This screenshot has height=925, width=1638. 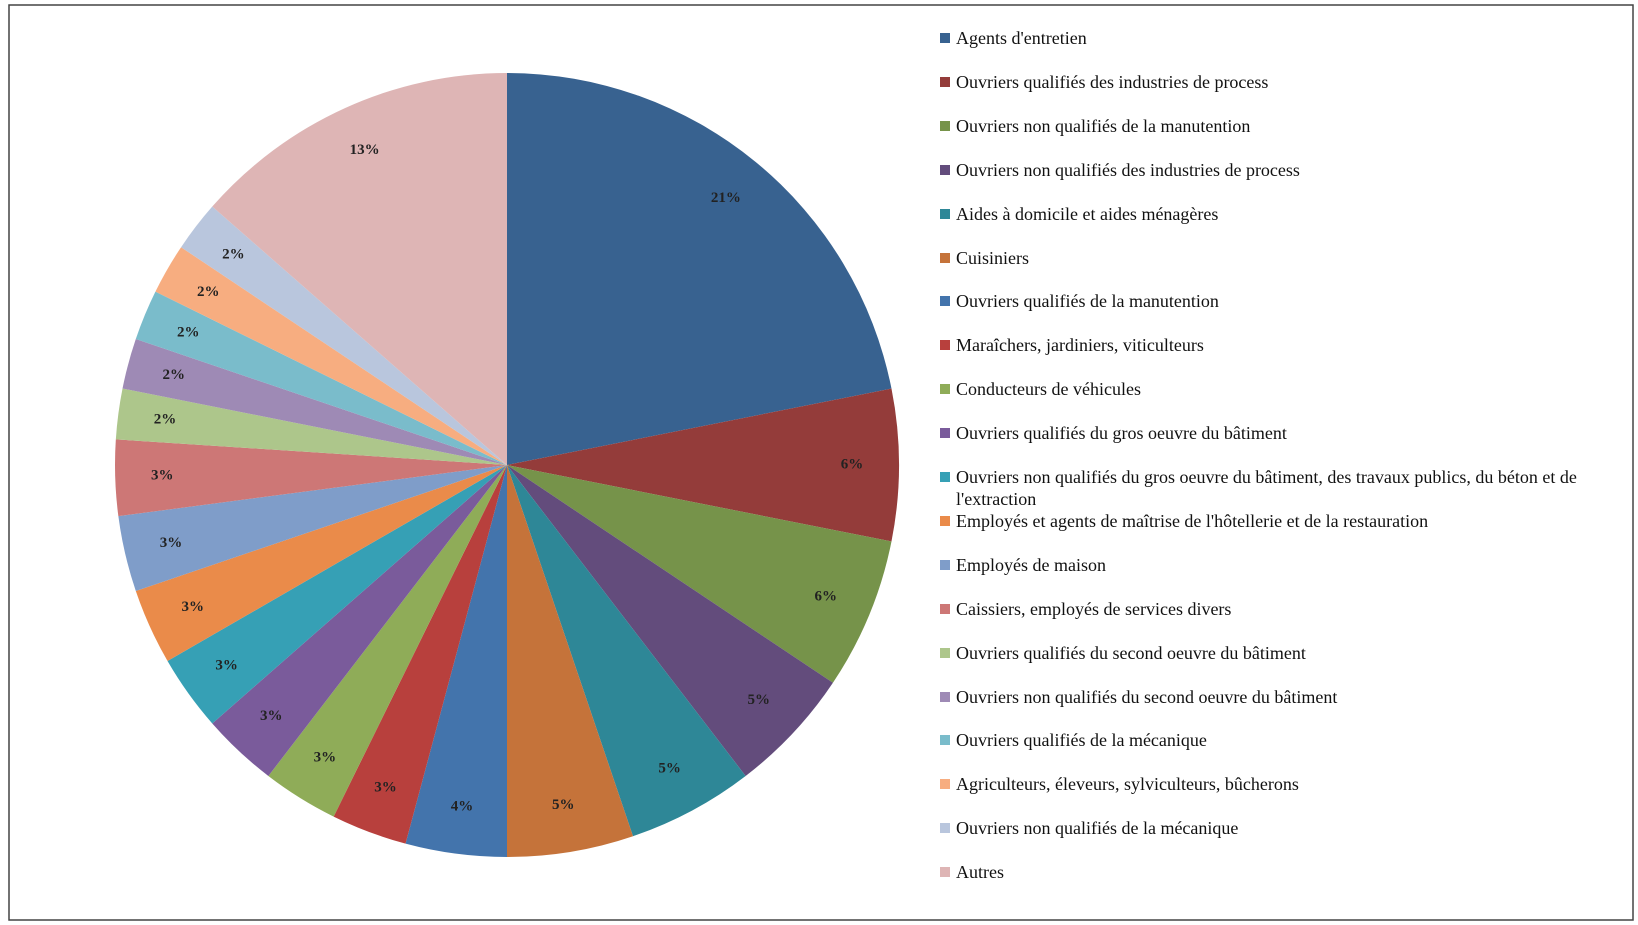 I want to click on legend-item: Aides à domicile et aides ménagères, so click(x=1275, y=214).